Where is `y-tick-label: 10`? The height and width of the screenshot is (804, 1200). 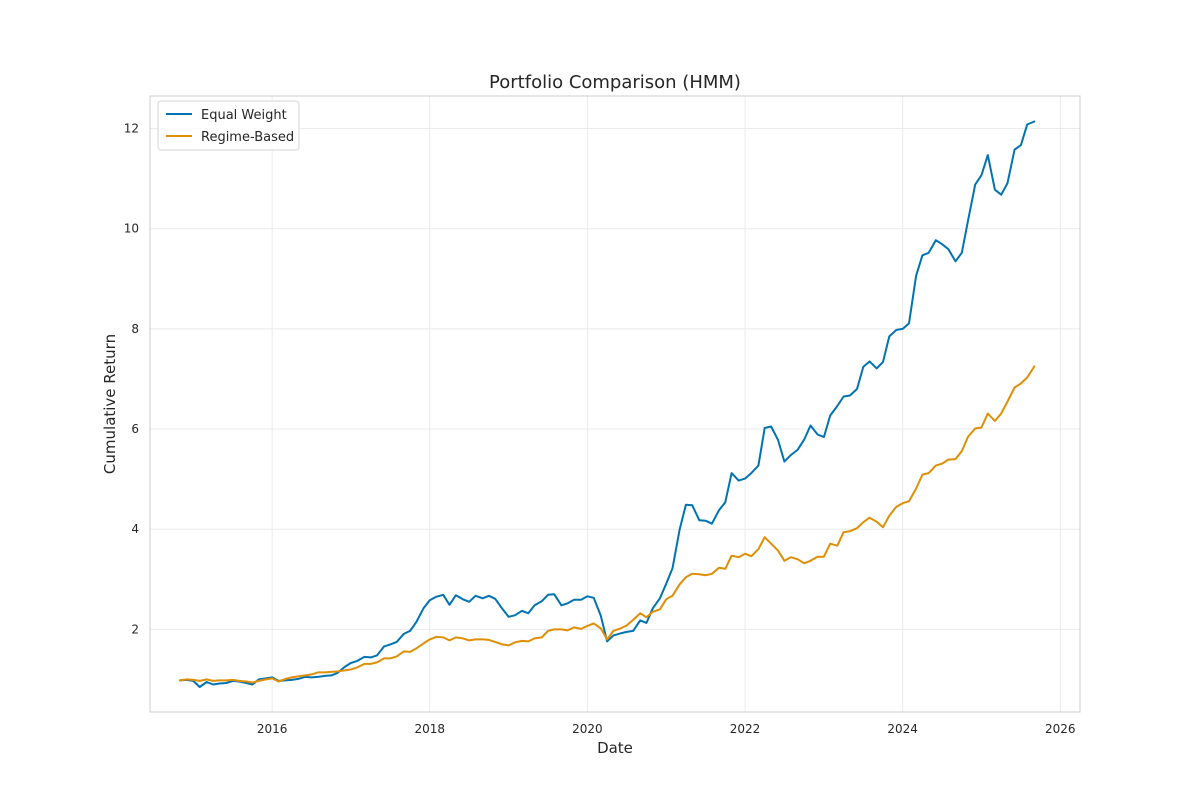 y-tick-label: 10 is located at coordinates (131, 229).